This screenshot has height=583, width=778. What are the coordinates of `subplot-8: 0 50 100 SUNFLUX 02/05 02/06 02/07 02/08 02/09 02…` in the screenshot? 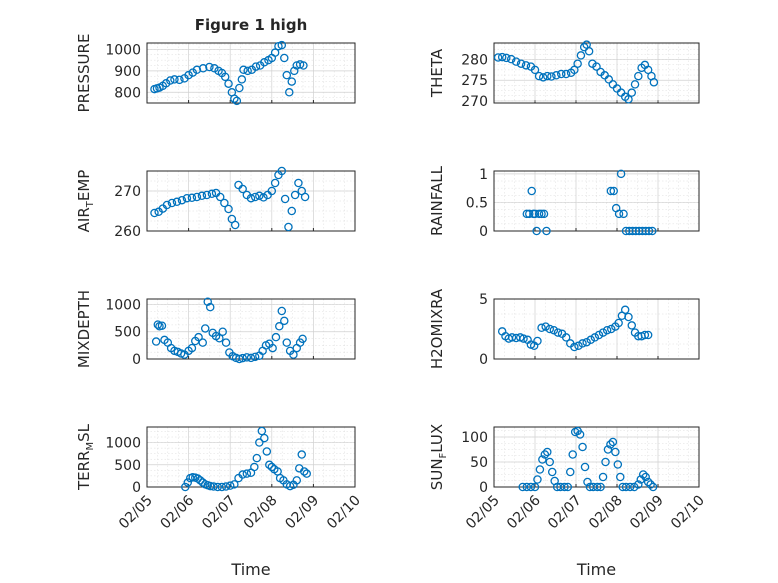 It's located at (568, 501).